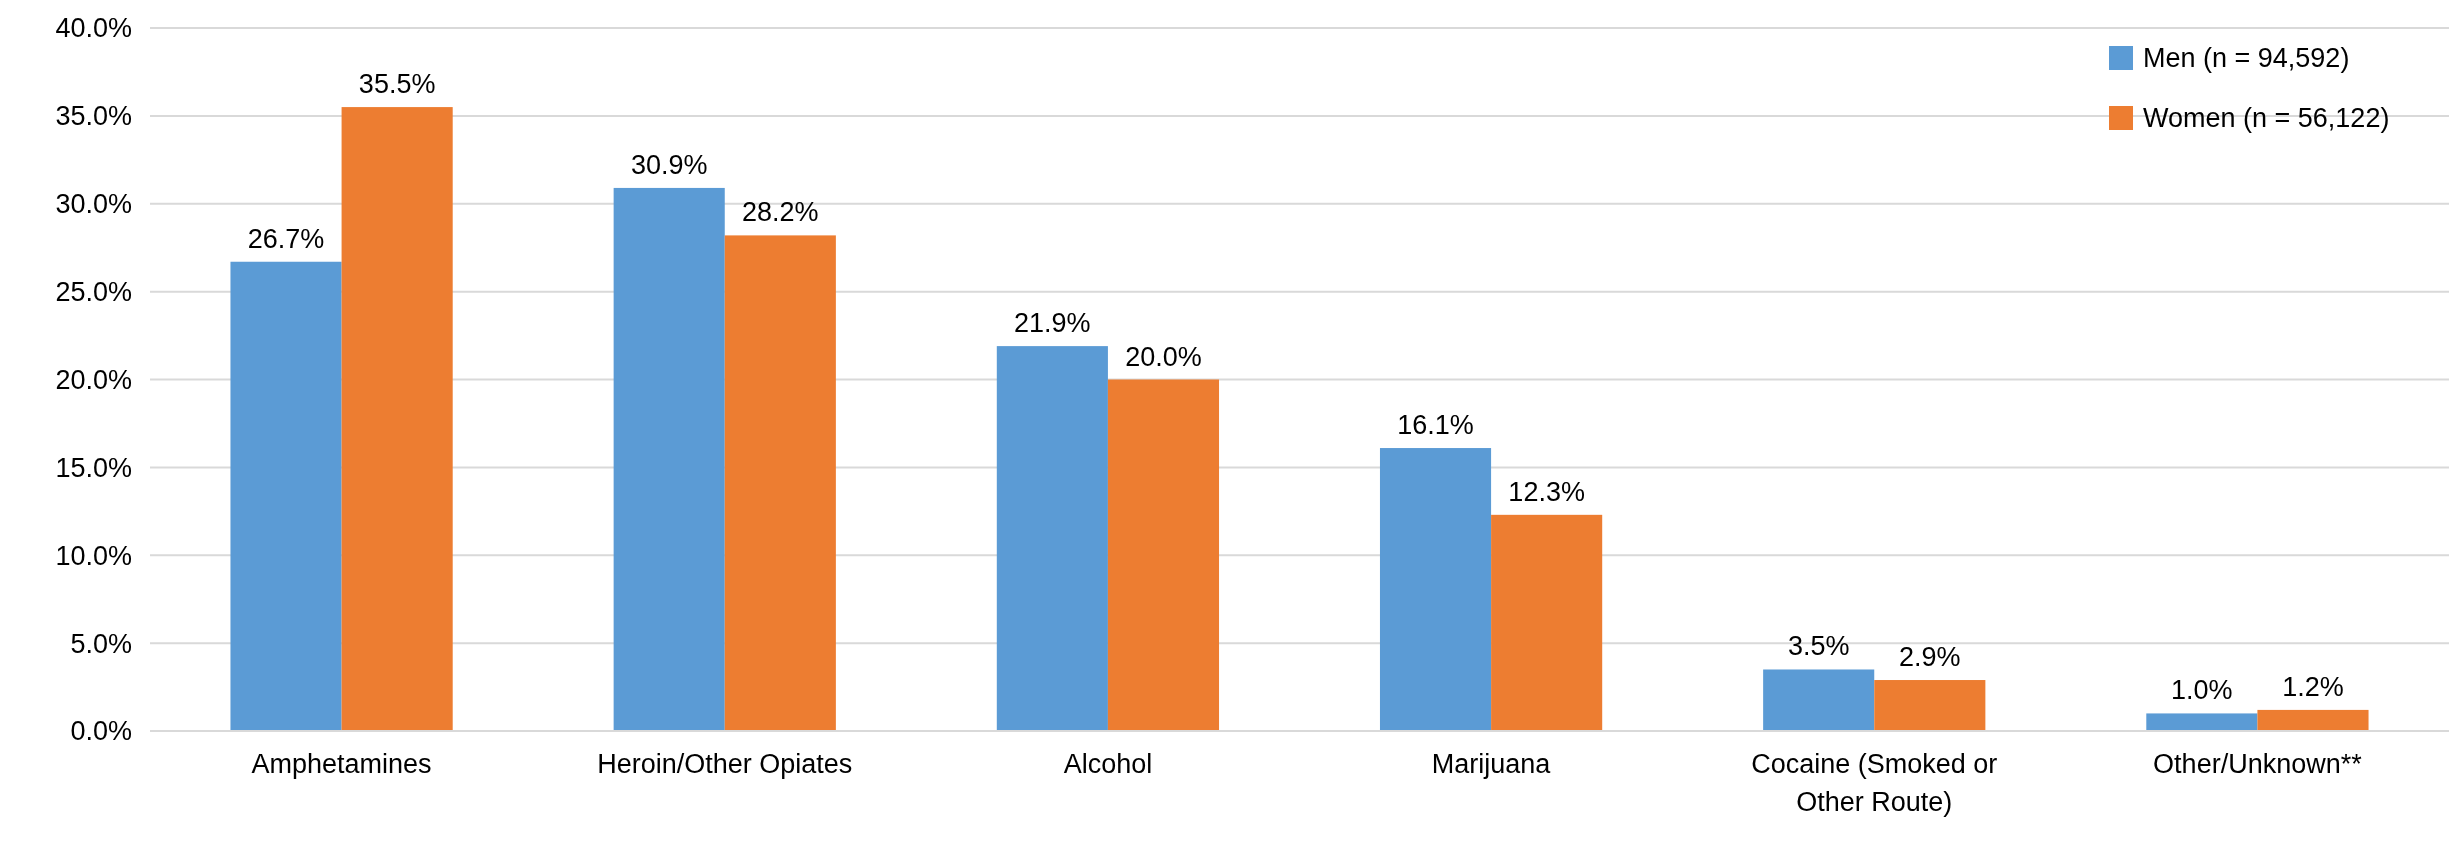 This screenshot has height=862, width=2455. Describe the element at coordinates (286, 238) in the screenshot. I see `data-label: 26.7%` at that location.